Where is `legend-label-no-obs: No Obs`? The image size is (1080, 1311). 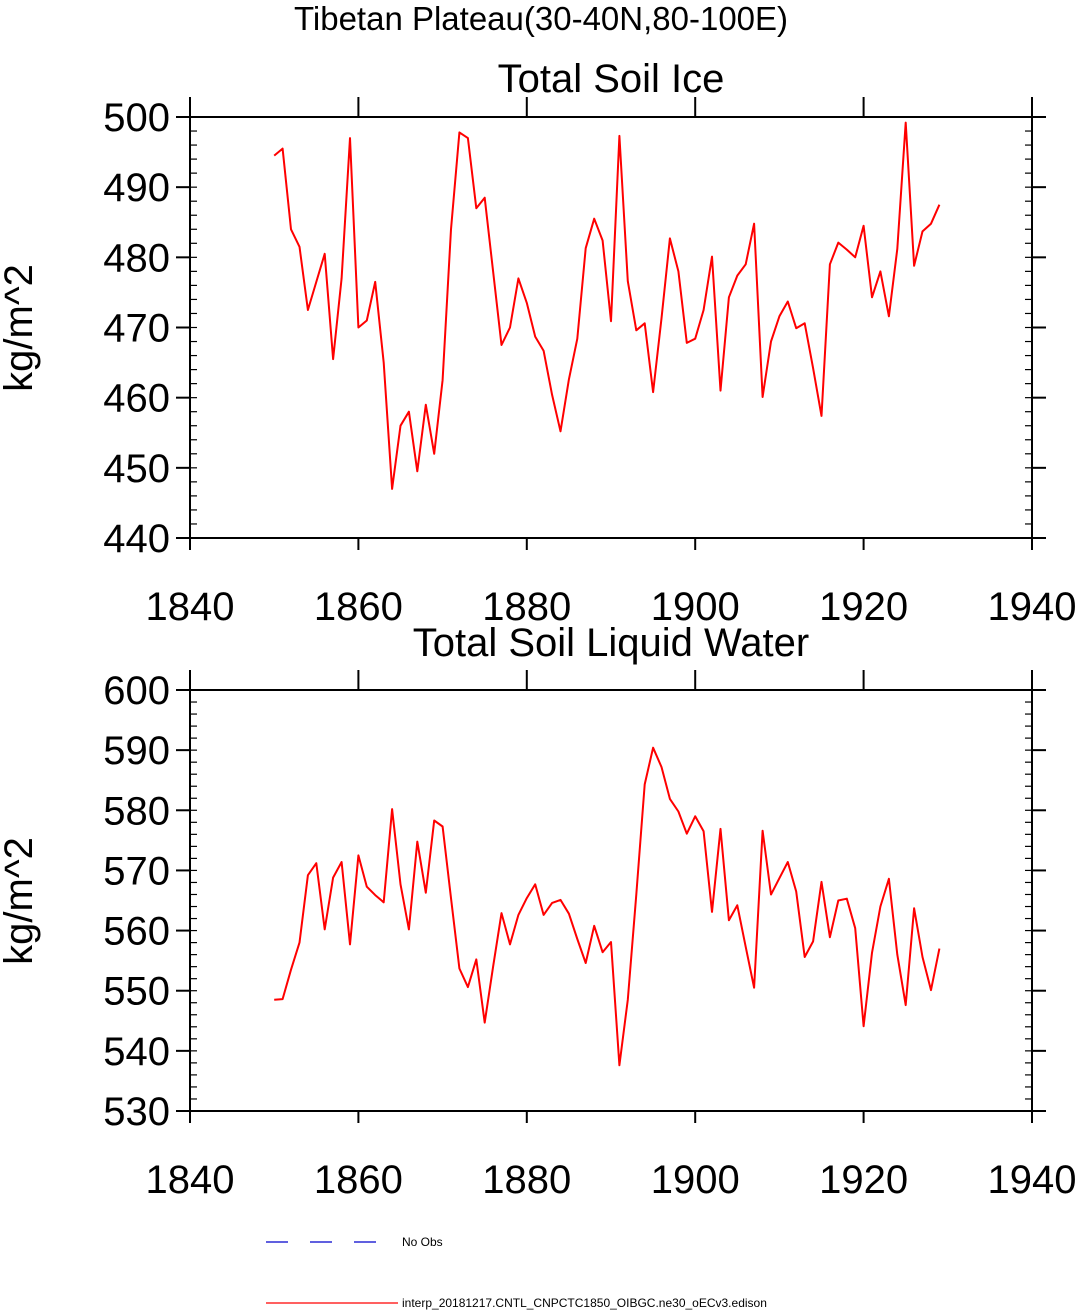
legend-label-no-obs: No Obs is located at coordinates (422, 1242).